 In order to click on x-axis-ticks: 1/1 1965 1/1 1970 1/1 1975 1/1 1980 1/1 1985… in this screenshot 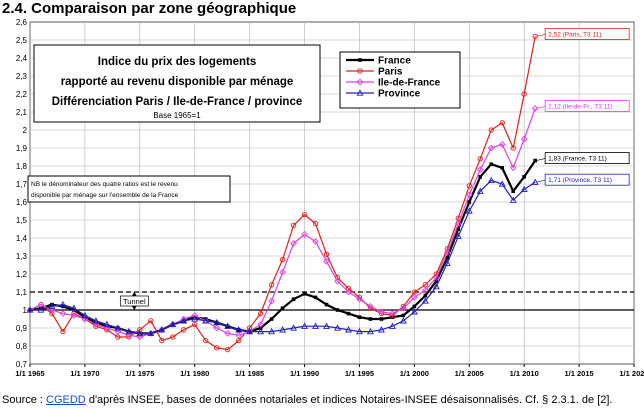, I will do `click(329, 371)`.